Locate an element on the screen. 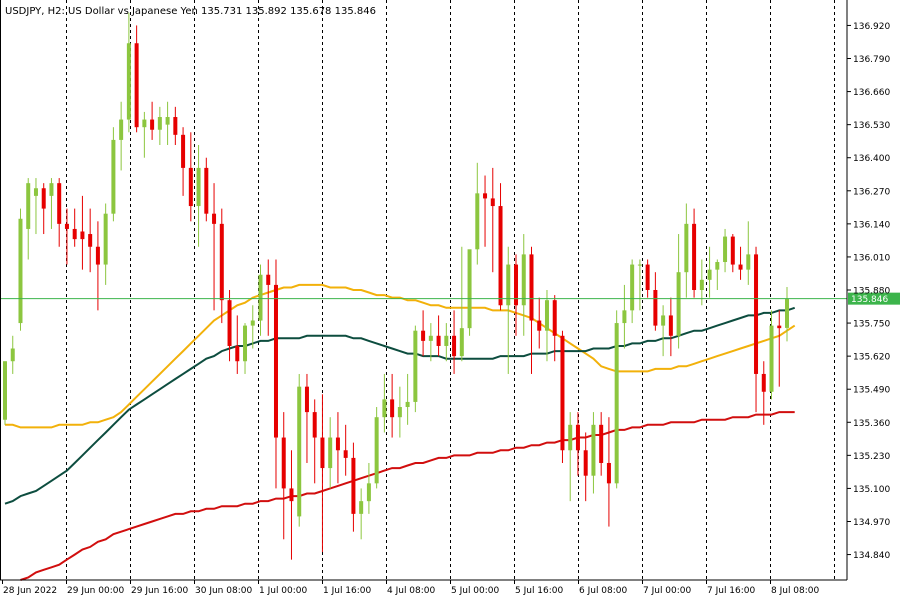  y-tick-label: 134.970 is located at coordinates (871, 523).